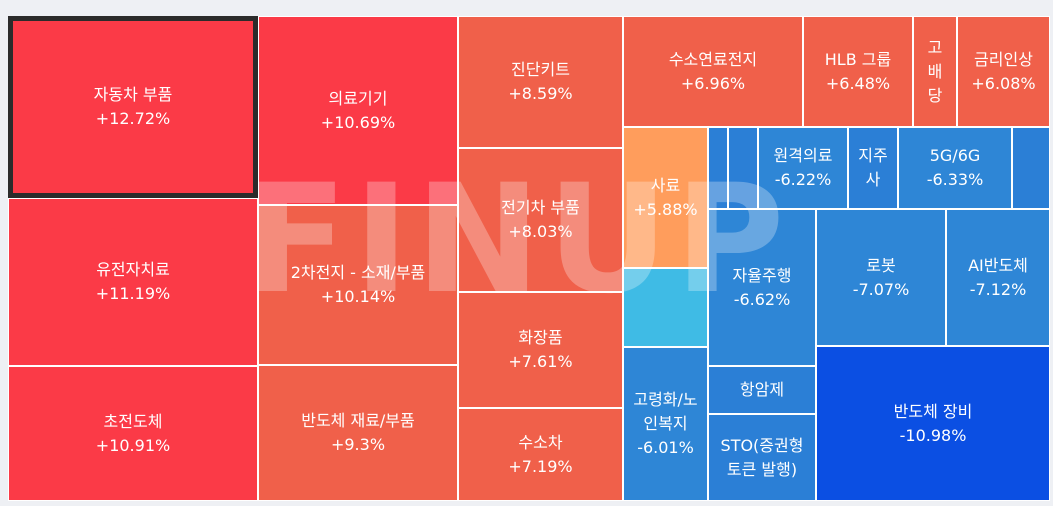 The image size is (1053, 506). What do you see at coordinates (713, 71) in the screenshot?
I see `treemap-tile: 수소연료전지 +6.96%` at bounding box center [713, 71].